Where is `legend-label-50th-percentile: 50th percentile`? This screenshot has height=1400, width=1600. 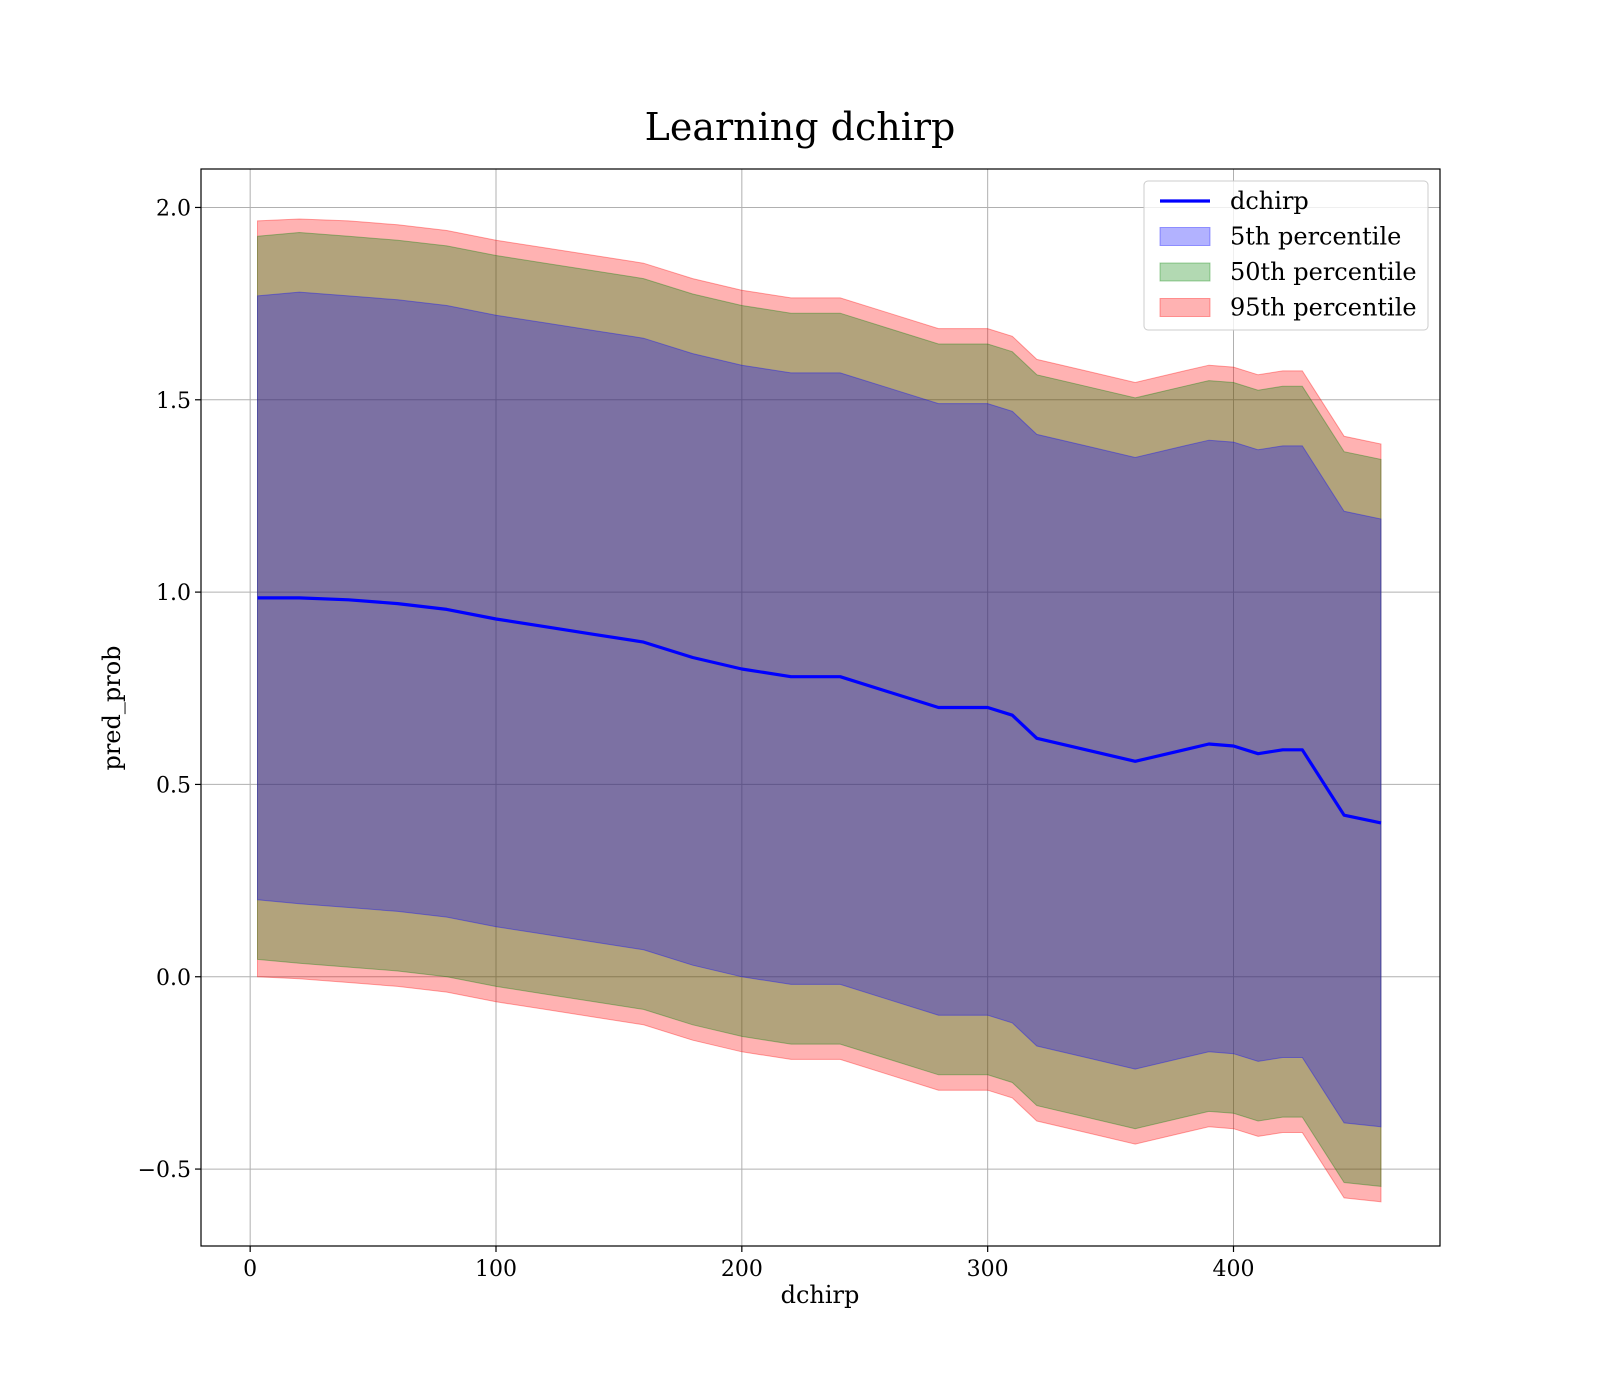
legend-label-50th-percentile: 50th percentile is located at coordinates (1323, 272).